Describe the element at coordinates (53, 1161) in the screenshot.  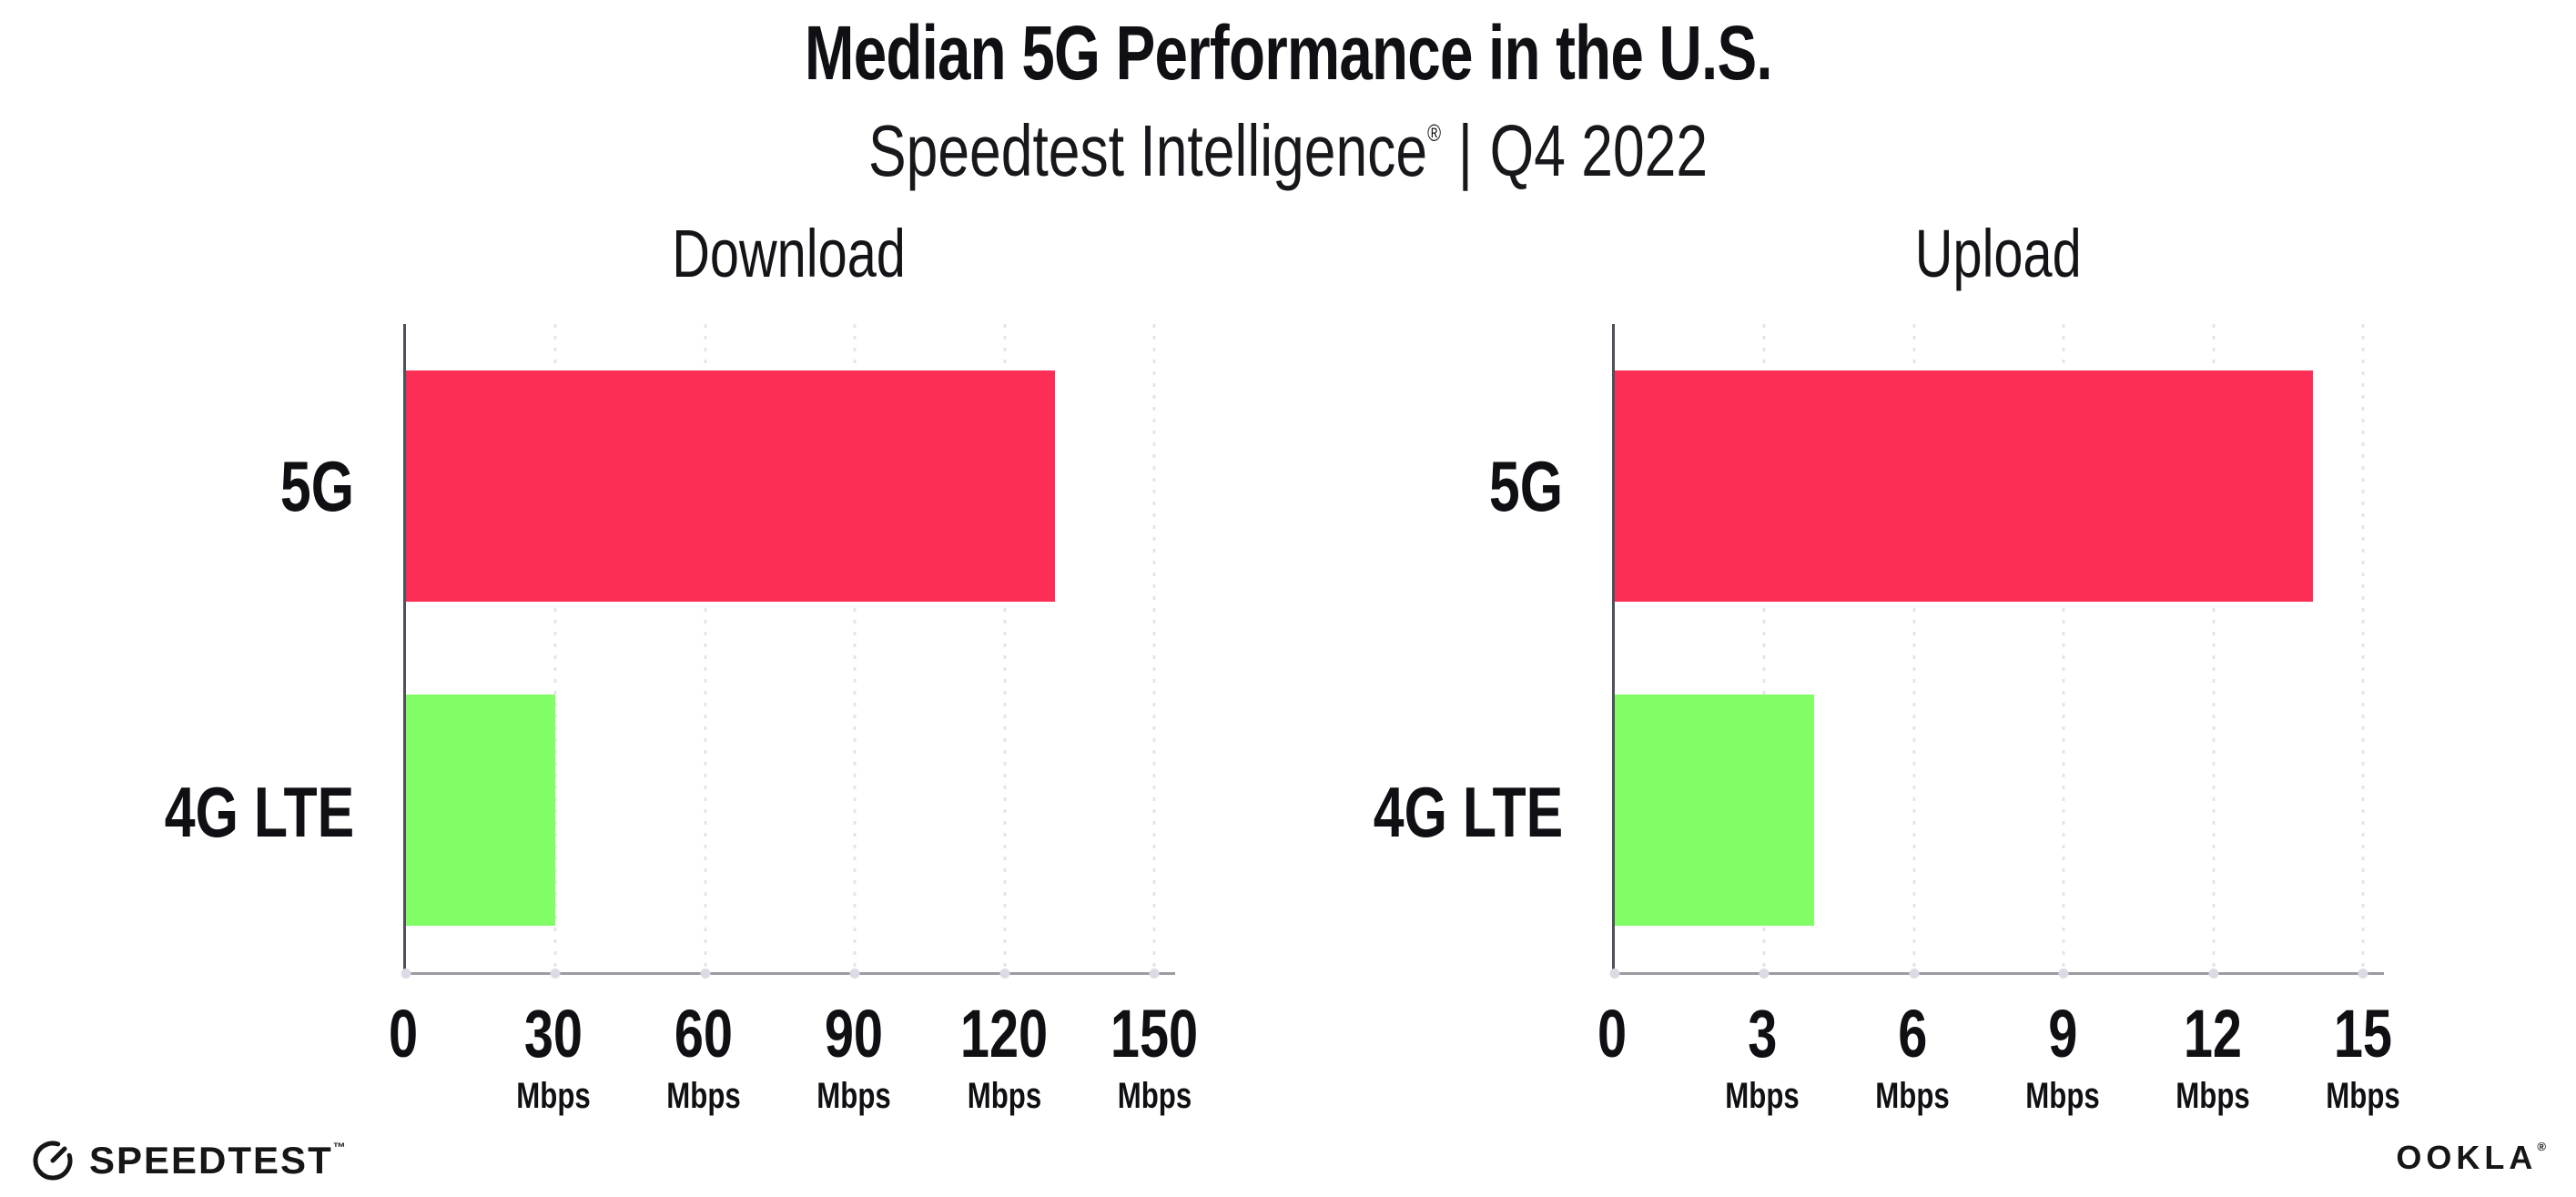
I see `speedtest-gauge-icon` at that location.